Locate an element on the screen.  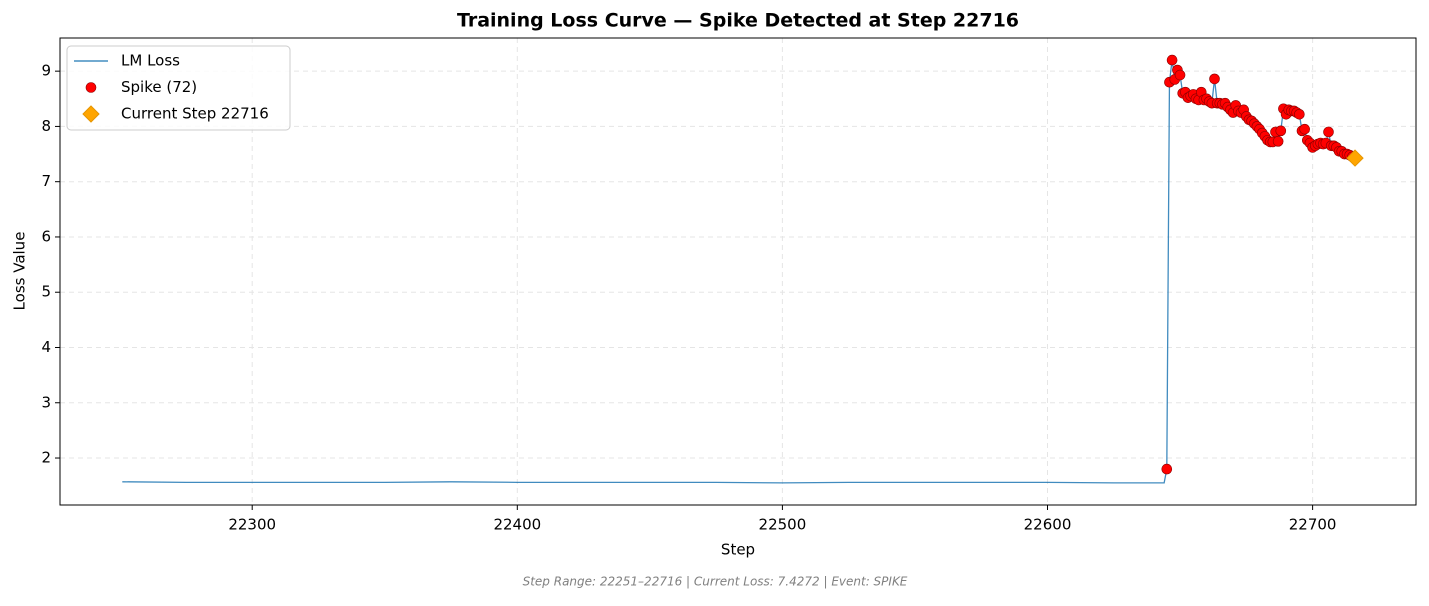
legend-box is located at coordinates (178, 88).